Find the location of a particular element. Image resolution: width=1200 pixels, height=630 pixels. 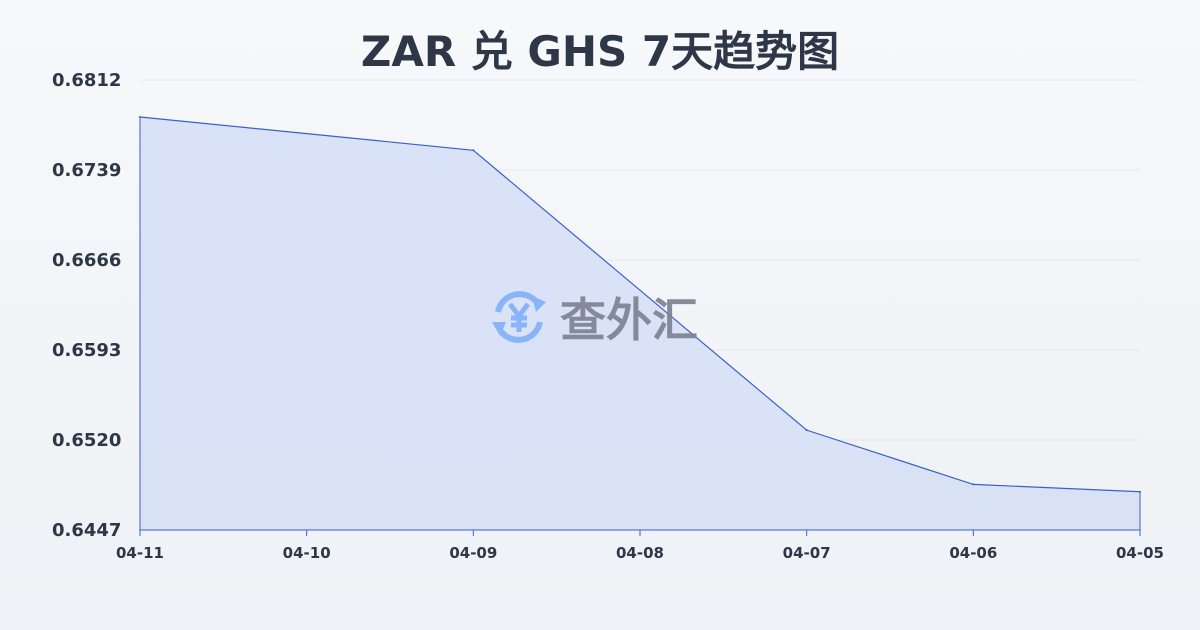

watermark-text: 查外汇 is located at coordinates (629, 320).